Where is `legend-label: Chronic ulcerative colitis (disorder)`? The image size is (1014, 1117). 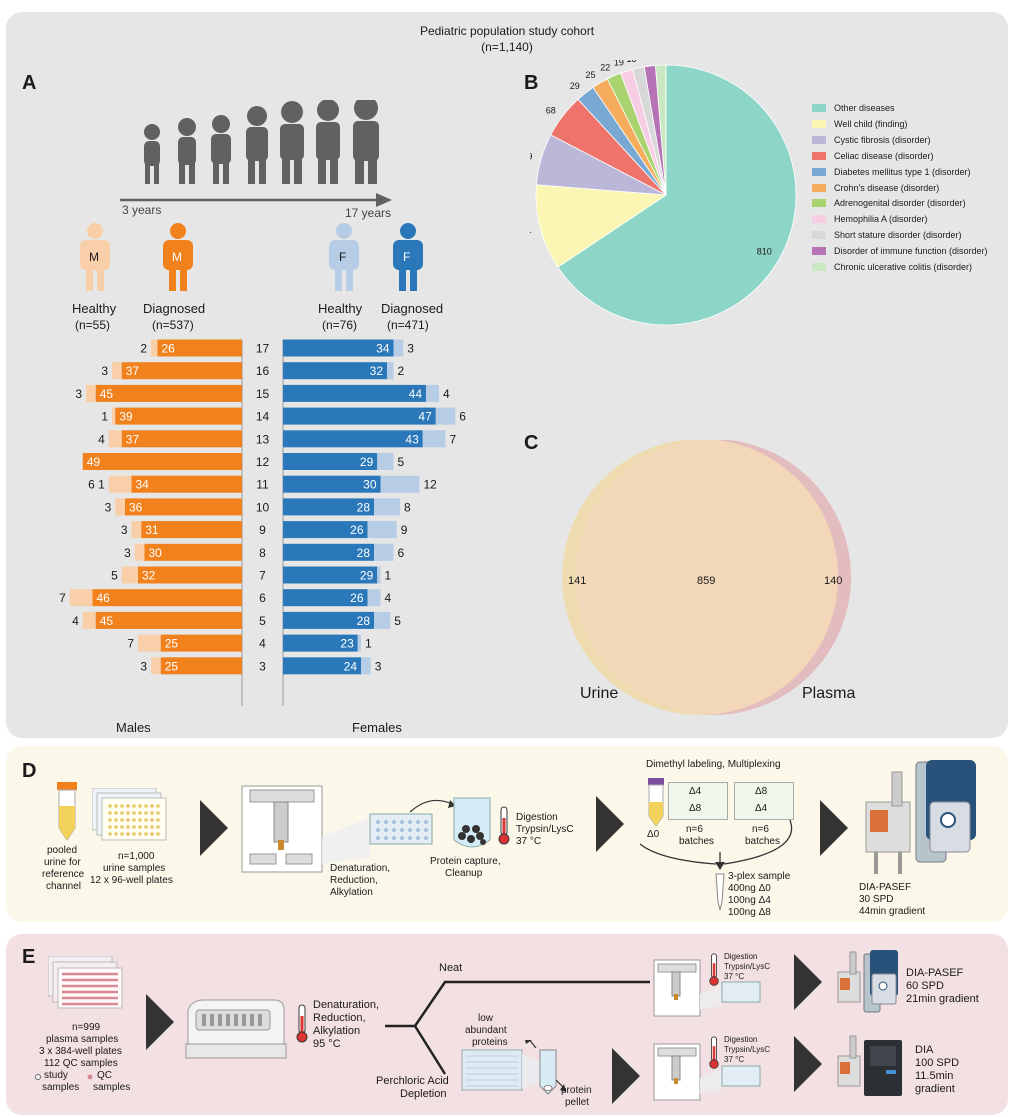 legend-label: Chronic ulcerative colitis (disorder) is located at coordinates (903, 267).